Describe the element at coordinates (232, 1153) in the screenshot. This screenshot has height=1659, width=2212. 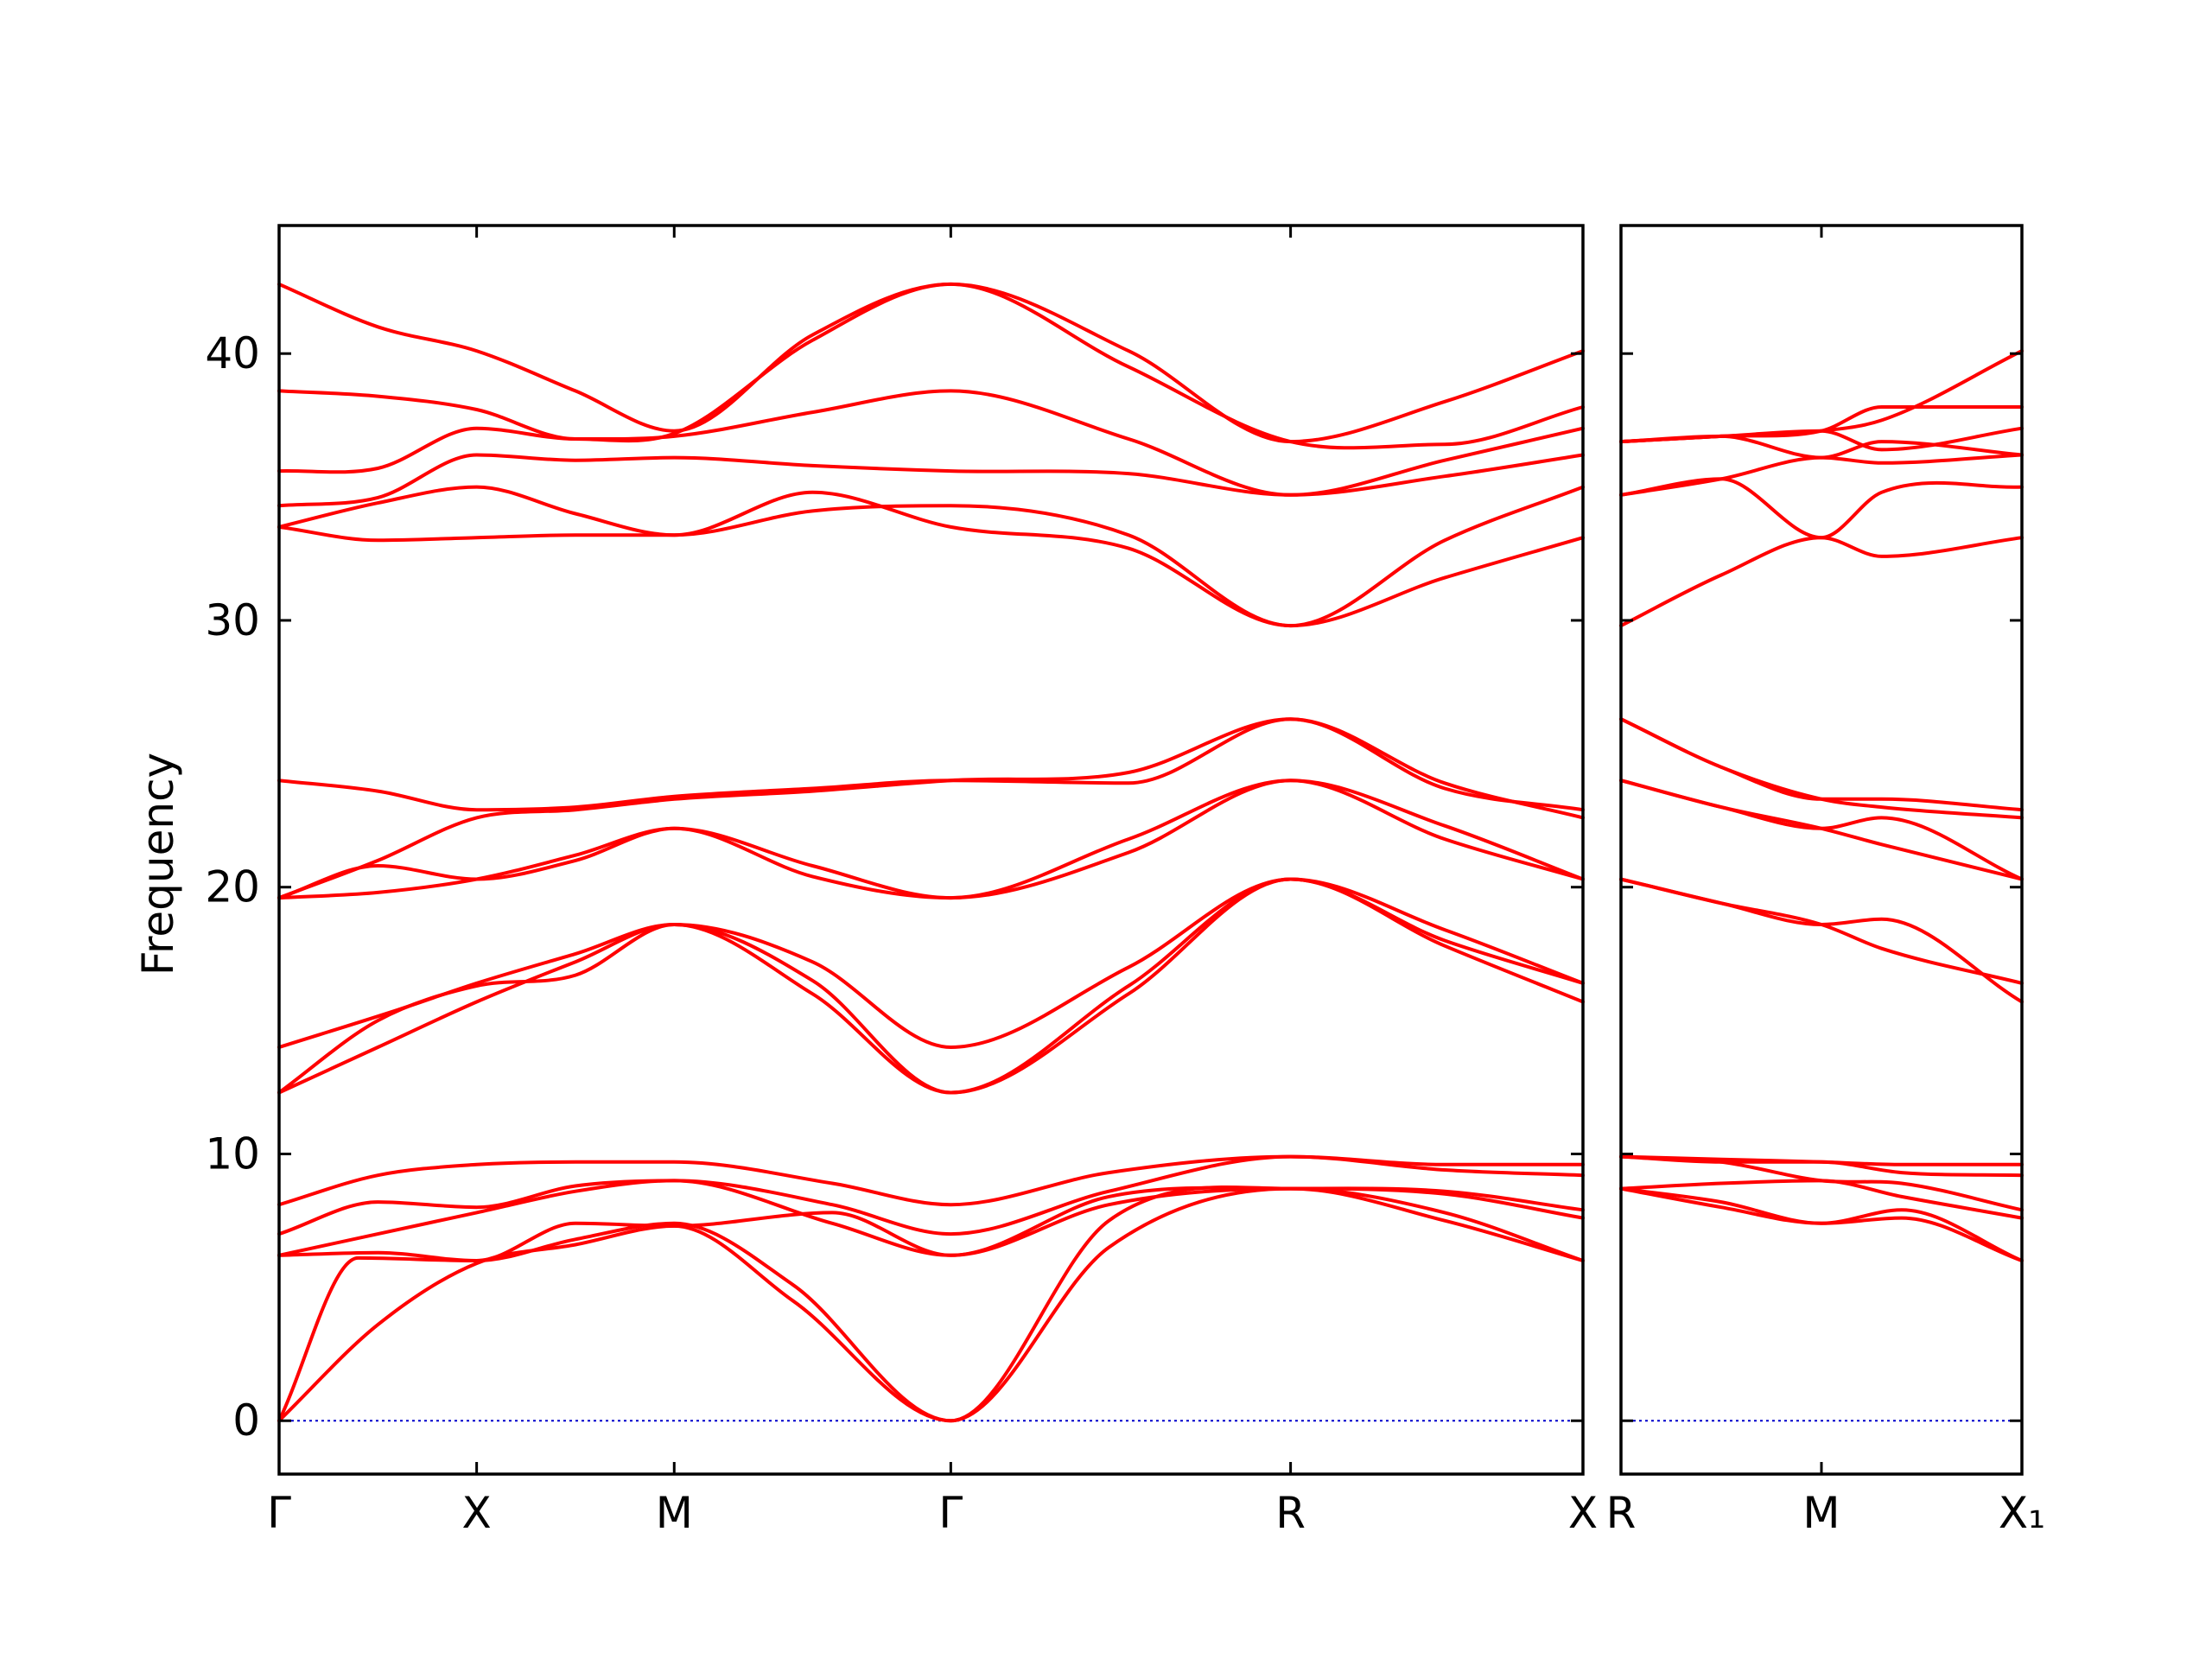
I see `y-tick-label: 10` at that location.